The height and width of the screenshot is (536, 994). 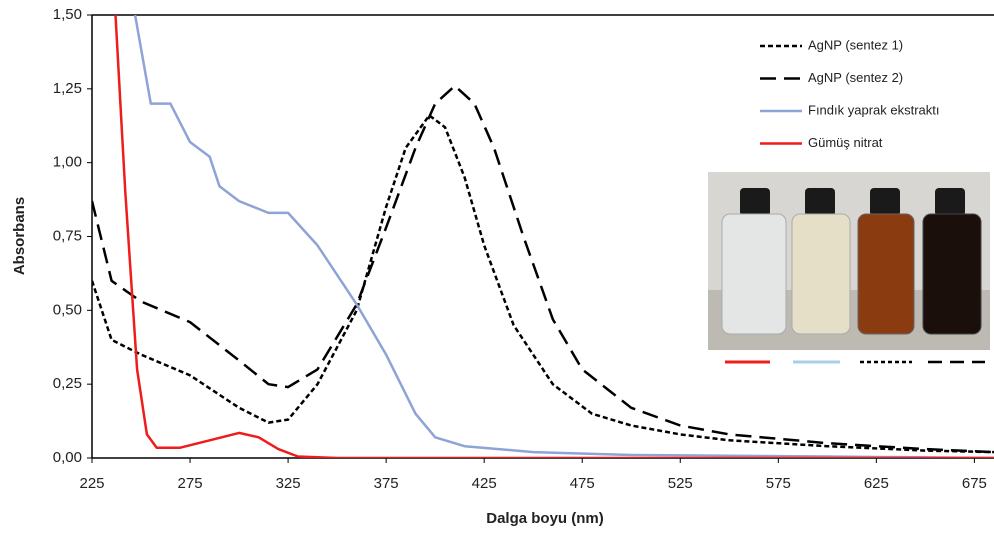 What do you see at coordinates (19, 236) in the screenshot?
I see `y-axis-title: Absorbans` at bounding box center [19, 236].